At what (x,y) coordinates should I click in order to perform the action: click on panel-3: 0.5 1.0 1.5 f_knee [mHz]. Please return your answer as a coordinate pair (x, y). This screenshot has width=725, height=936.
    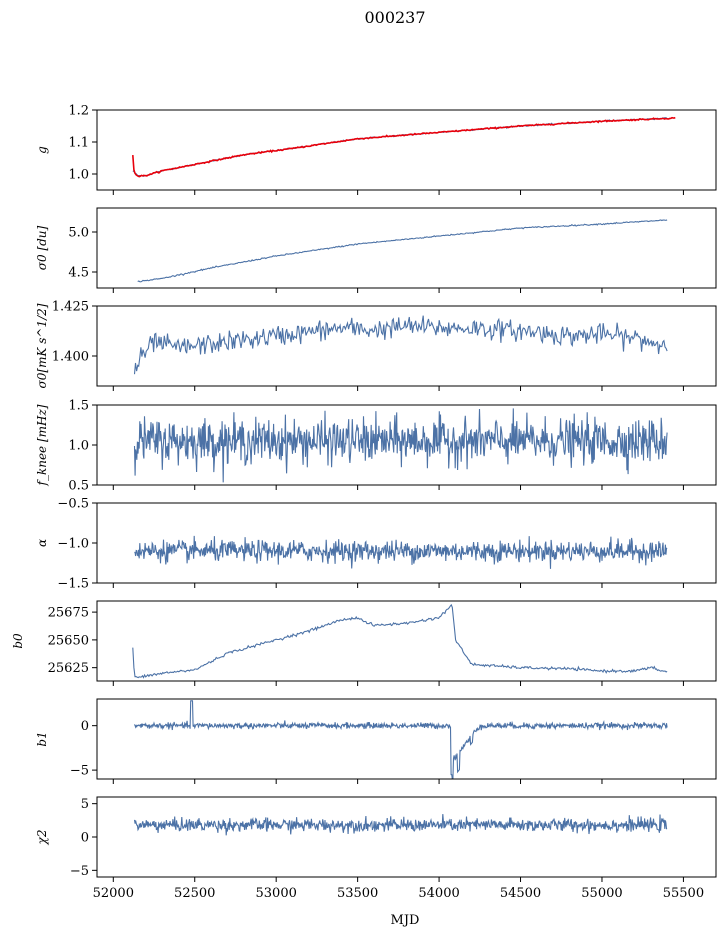
    Looking at the image, I should click on (376, 446).